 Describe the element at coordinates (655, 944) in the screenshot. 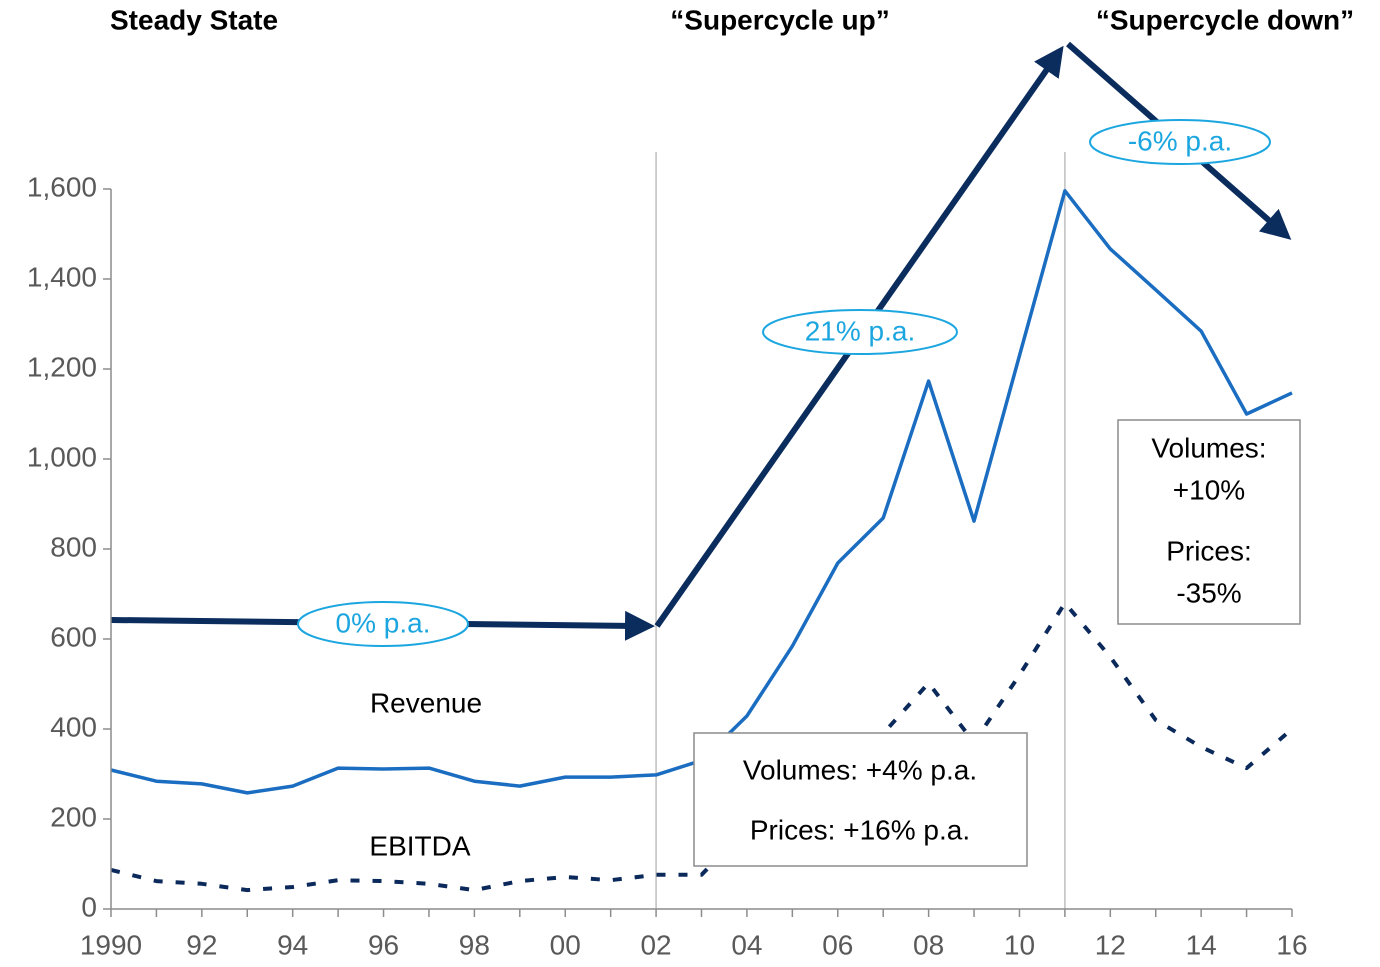

I see `x-tick-label: 02` at that location.